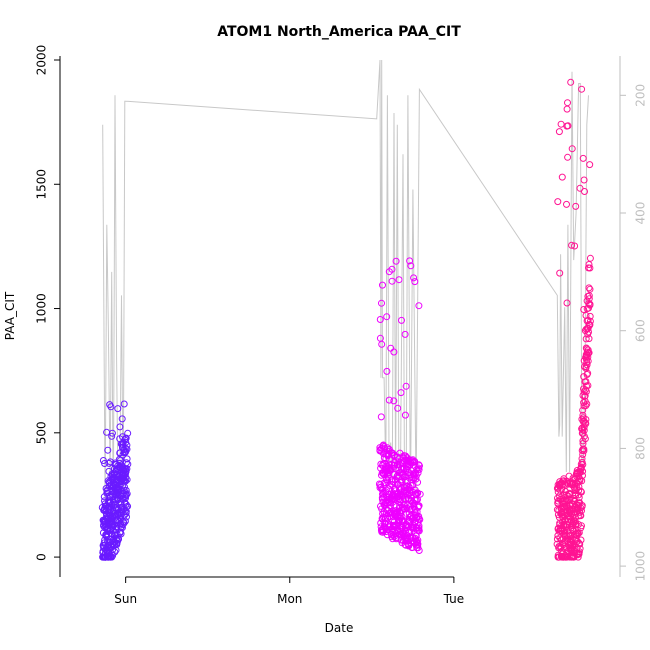  Describe the element at coordinates (641, 448) in the screenshot. I see `y2-tick-label: 800` at that location.